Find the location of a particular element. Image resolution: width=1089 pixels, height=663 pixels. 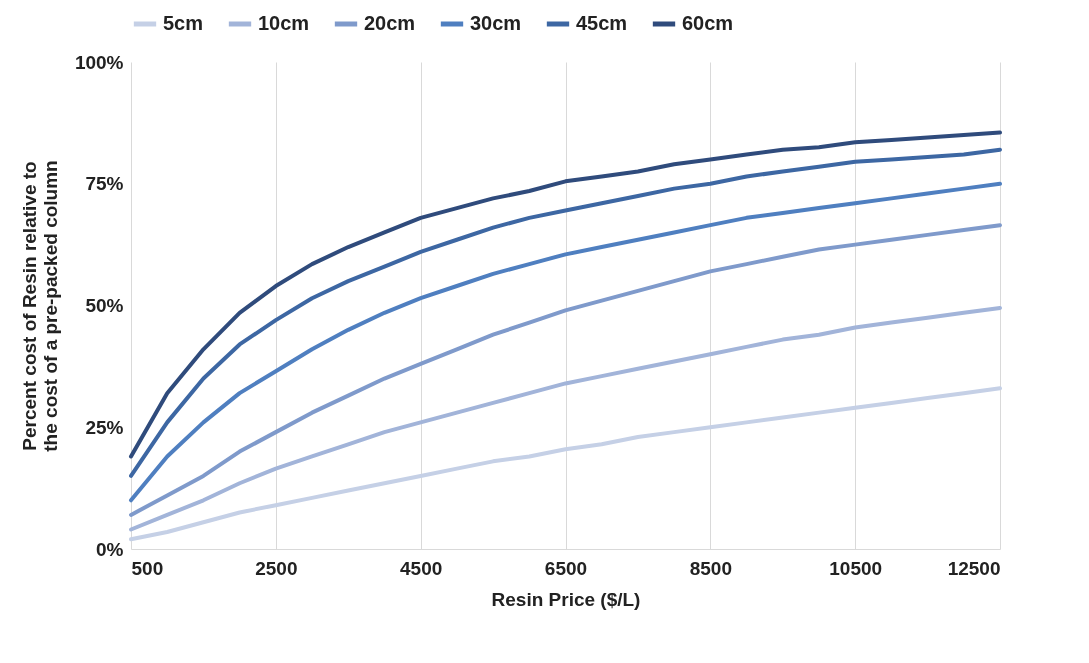

x-tick-label: 2500 is located at coordinates (276, 568).